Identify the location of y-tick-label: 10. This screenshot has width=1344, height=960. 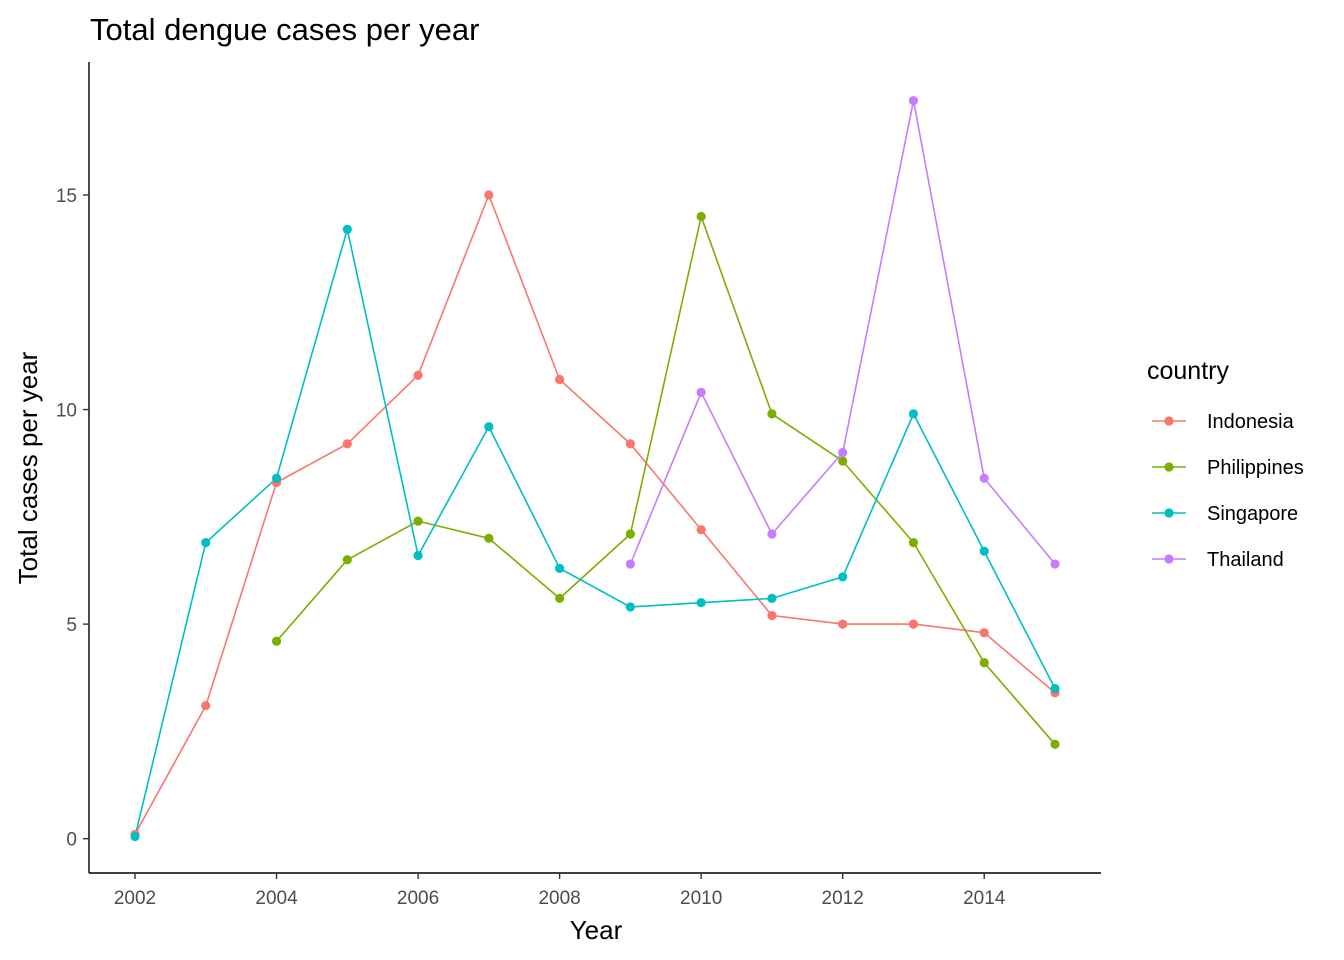
(66, 411).